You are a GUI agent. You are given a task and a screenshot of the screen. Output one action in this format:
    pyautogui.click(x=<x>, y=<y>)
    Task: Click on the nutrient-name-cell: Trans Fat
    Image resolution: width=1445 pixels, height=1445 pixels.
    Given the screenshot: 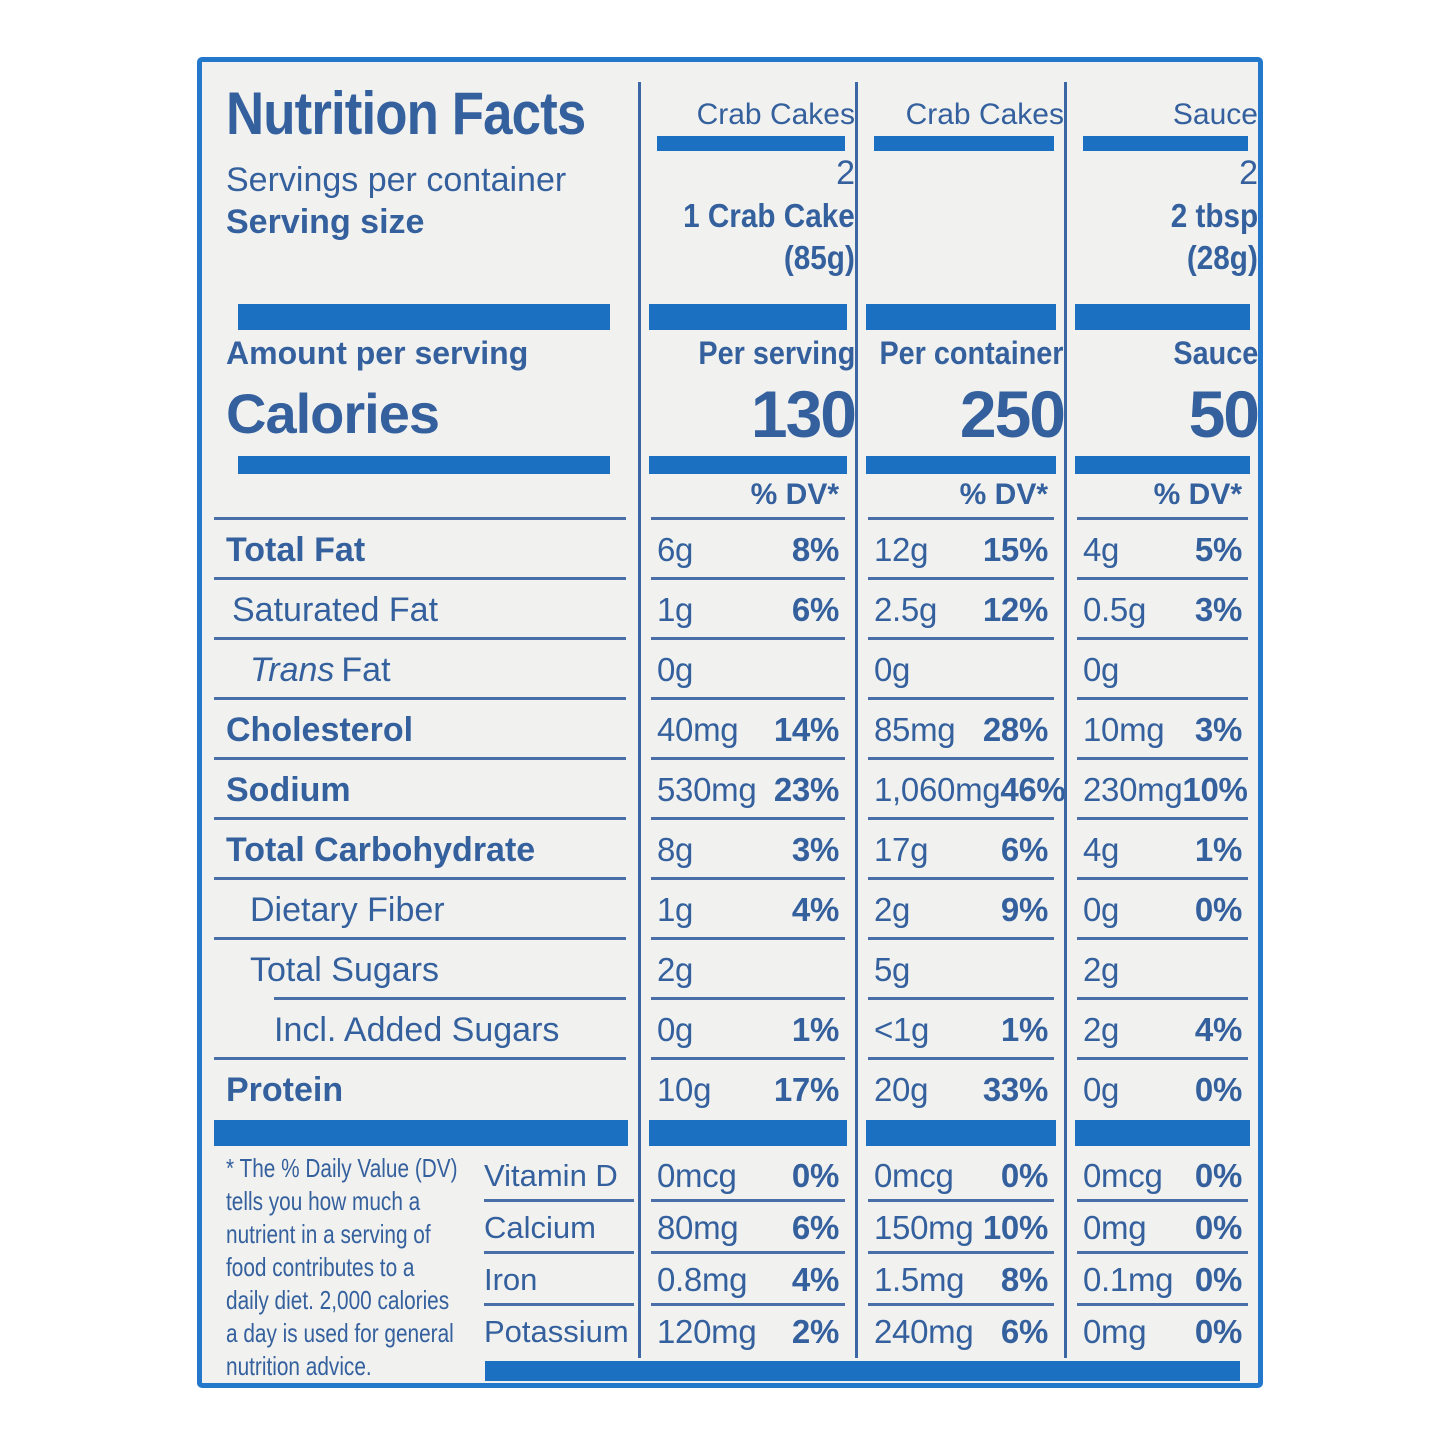 What is the action you would take?
    pyautogui.click(x=420, y=670)
    